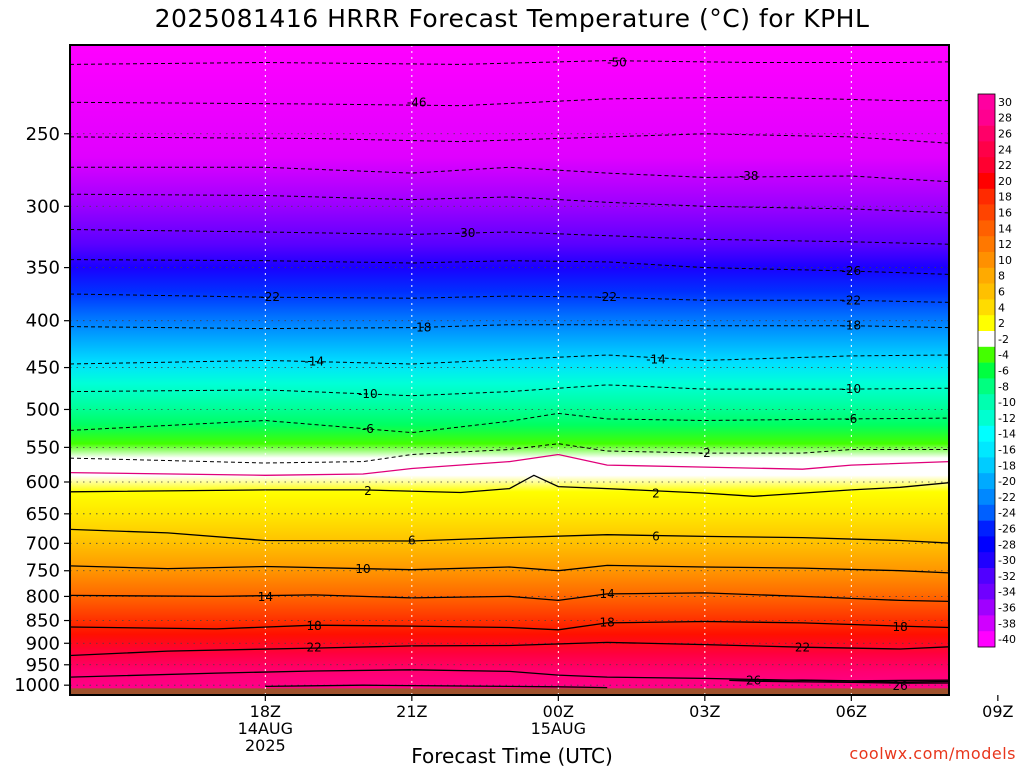 The height and width of the screenshot is (768, 1024). I want to click on colorbar-label: 28, so click(1005, 118).